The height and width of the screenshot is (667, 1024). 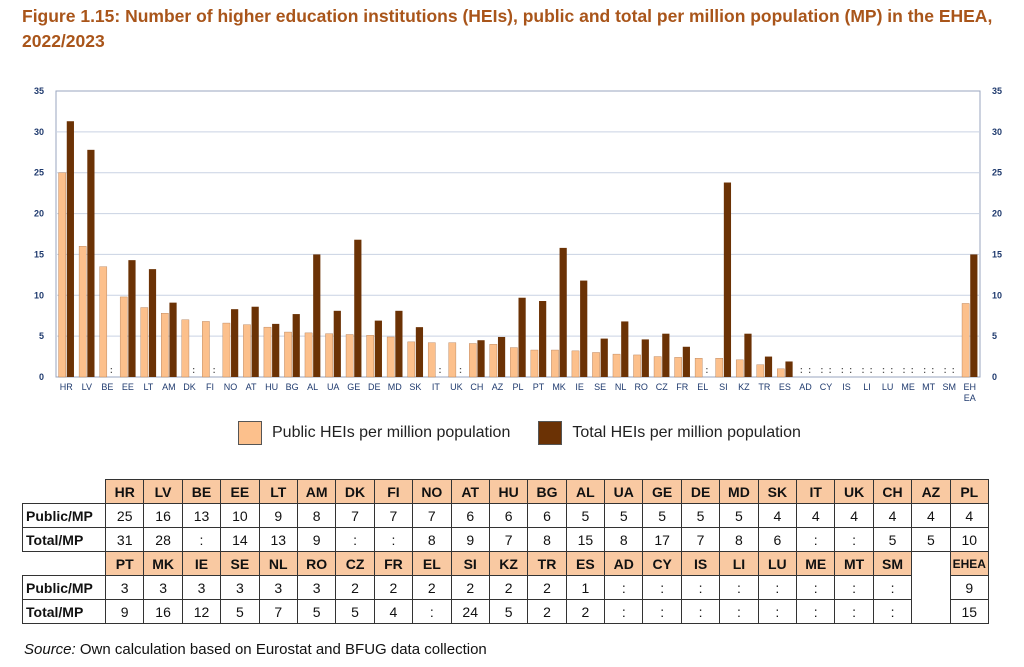 I want to click on value-cell: 9, so click(x=278, y=515).